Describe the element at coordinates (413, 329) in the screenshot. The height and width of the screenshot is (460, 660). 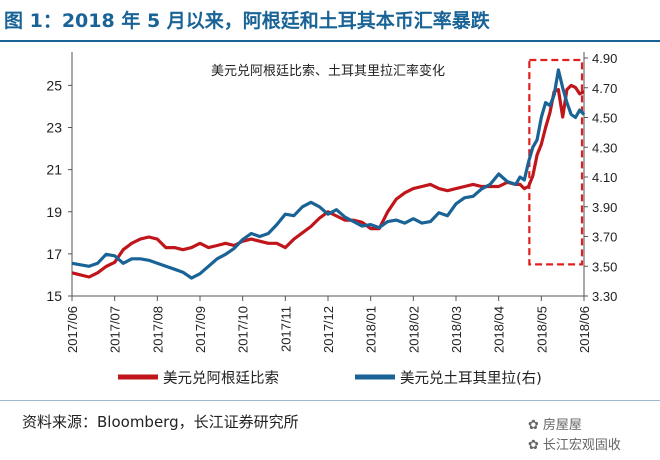
I see `x-tick-label: 2018/02` at that location.